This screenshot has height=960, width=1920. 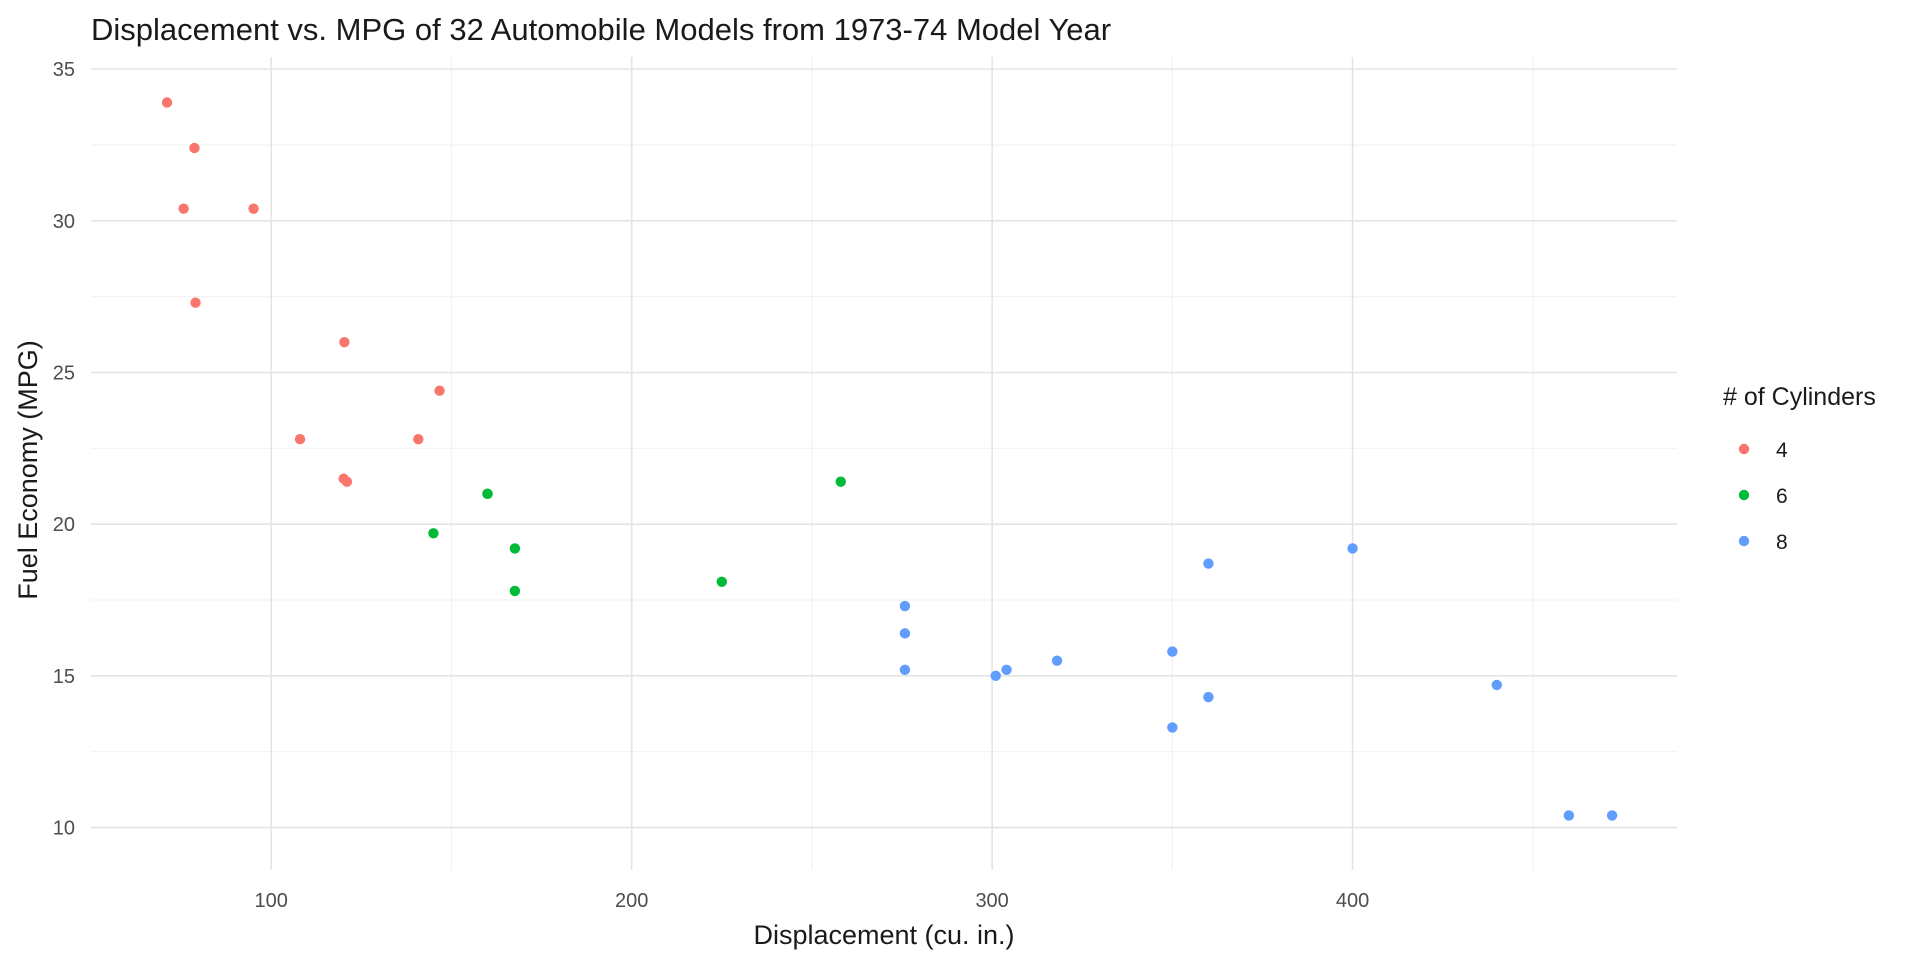 What do you see at coordinates (64, 525) in the screenshot?
I see `y-tick-label: 20` at bounding box center [64, 525].